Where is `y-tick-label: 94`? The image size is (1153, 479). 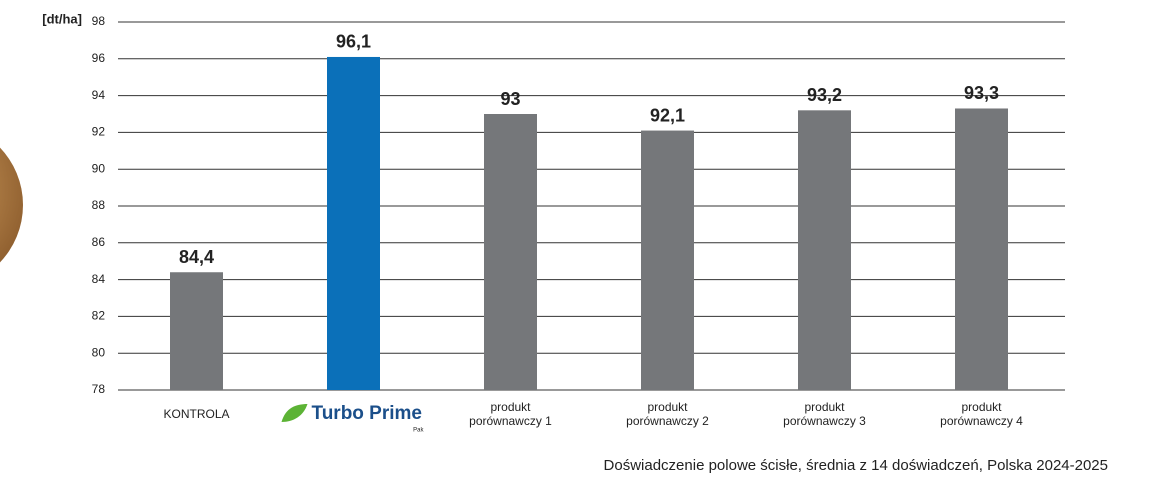
y-tick-label: 94 is located at coordinates (99, 95).